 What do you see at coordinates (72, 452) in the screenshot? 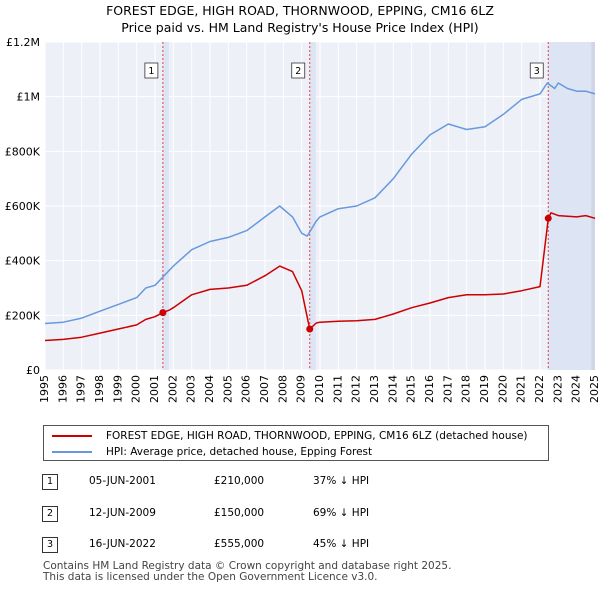
I see `legend-swatch-blue` at bounding box center [72, 452].